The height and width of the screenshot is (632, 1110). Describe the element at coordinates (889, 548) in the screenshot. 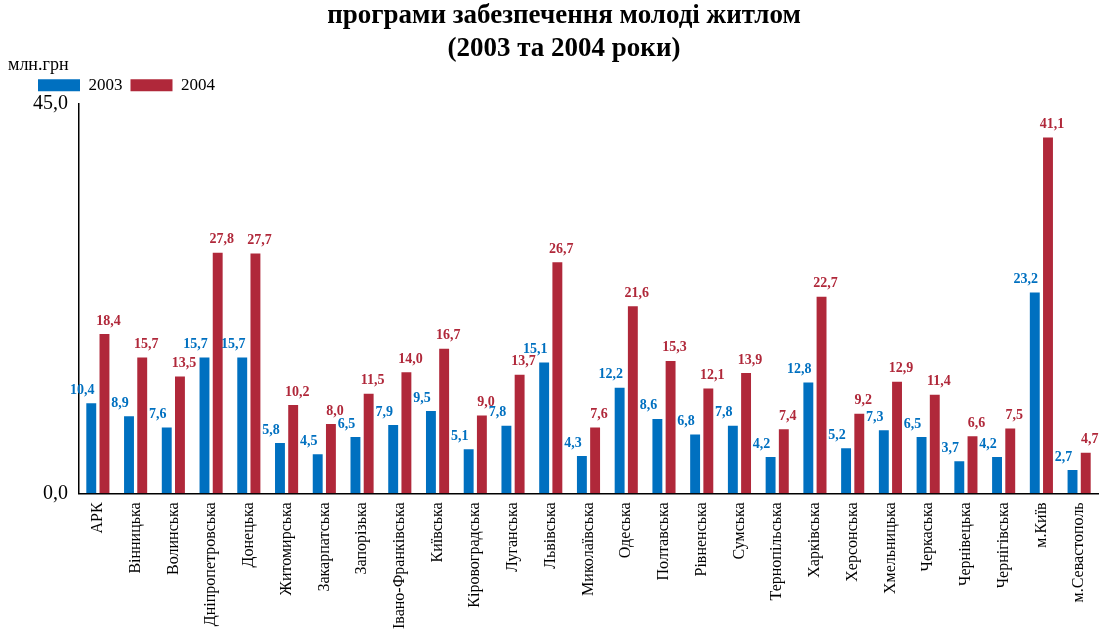

I see `x-tick-label: Хмельницька` at that location.